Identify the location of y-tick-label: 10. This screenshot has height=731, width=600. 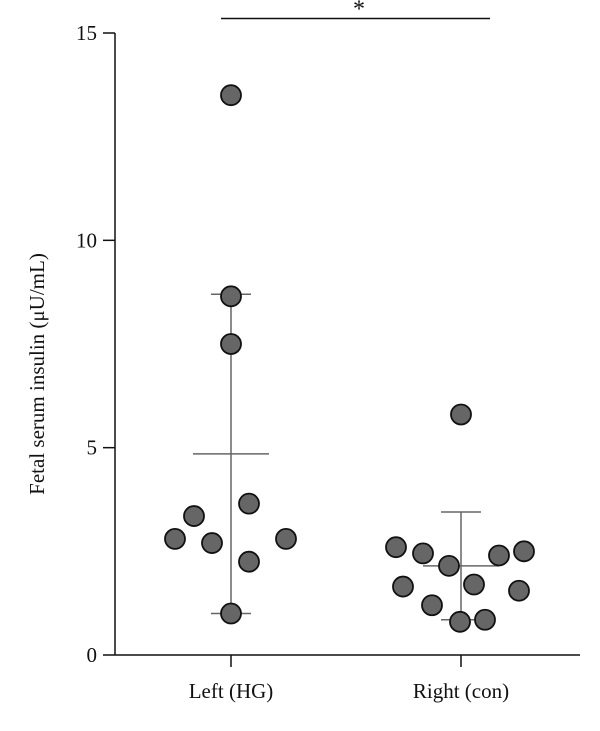
(86, 240).